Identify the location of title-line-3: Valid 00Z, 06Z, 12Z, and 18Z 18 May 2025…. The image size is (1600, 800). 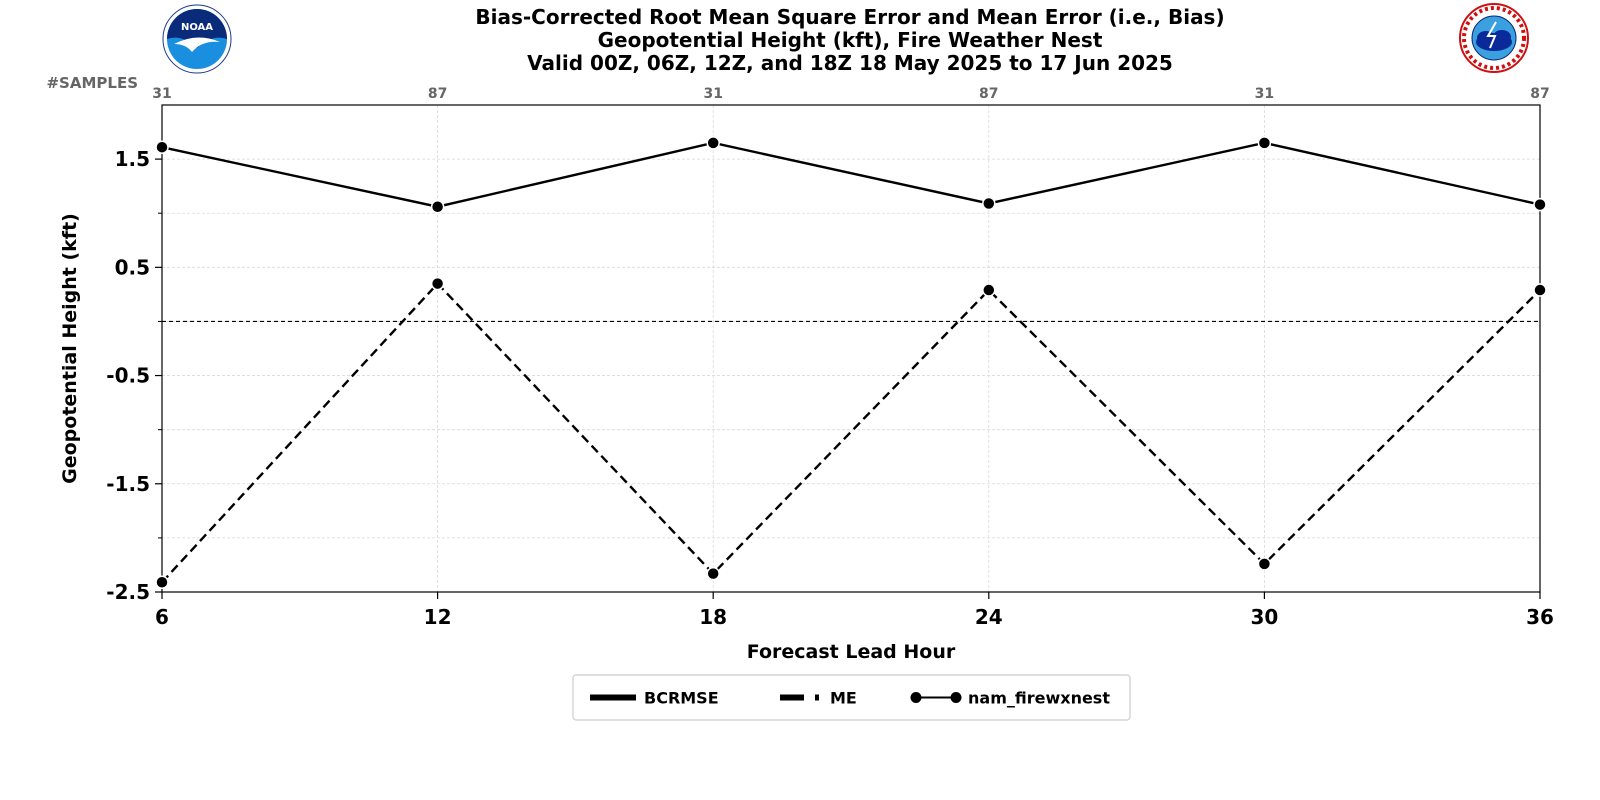
(850, 63).